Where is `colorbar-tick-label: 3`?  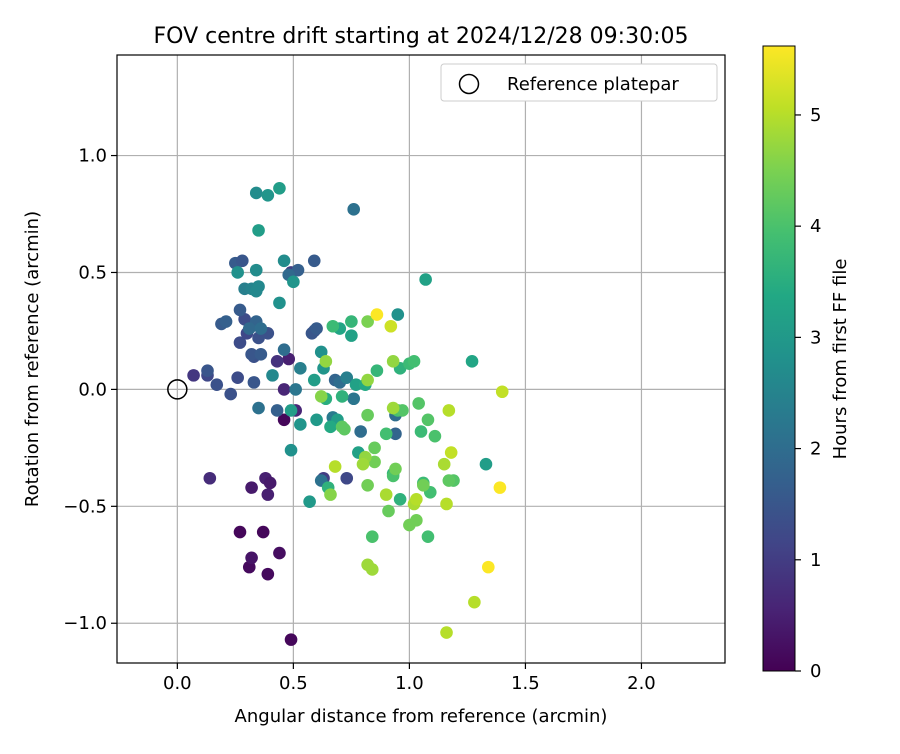
colorbar-tick-label: 3 is located at coordinates (815, 337).